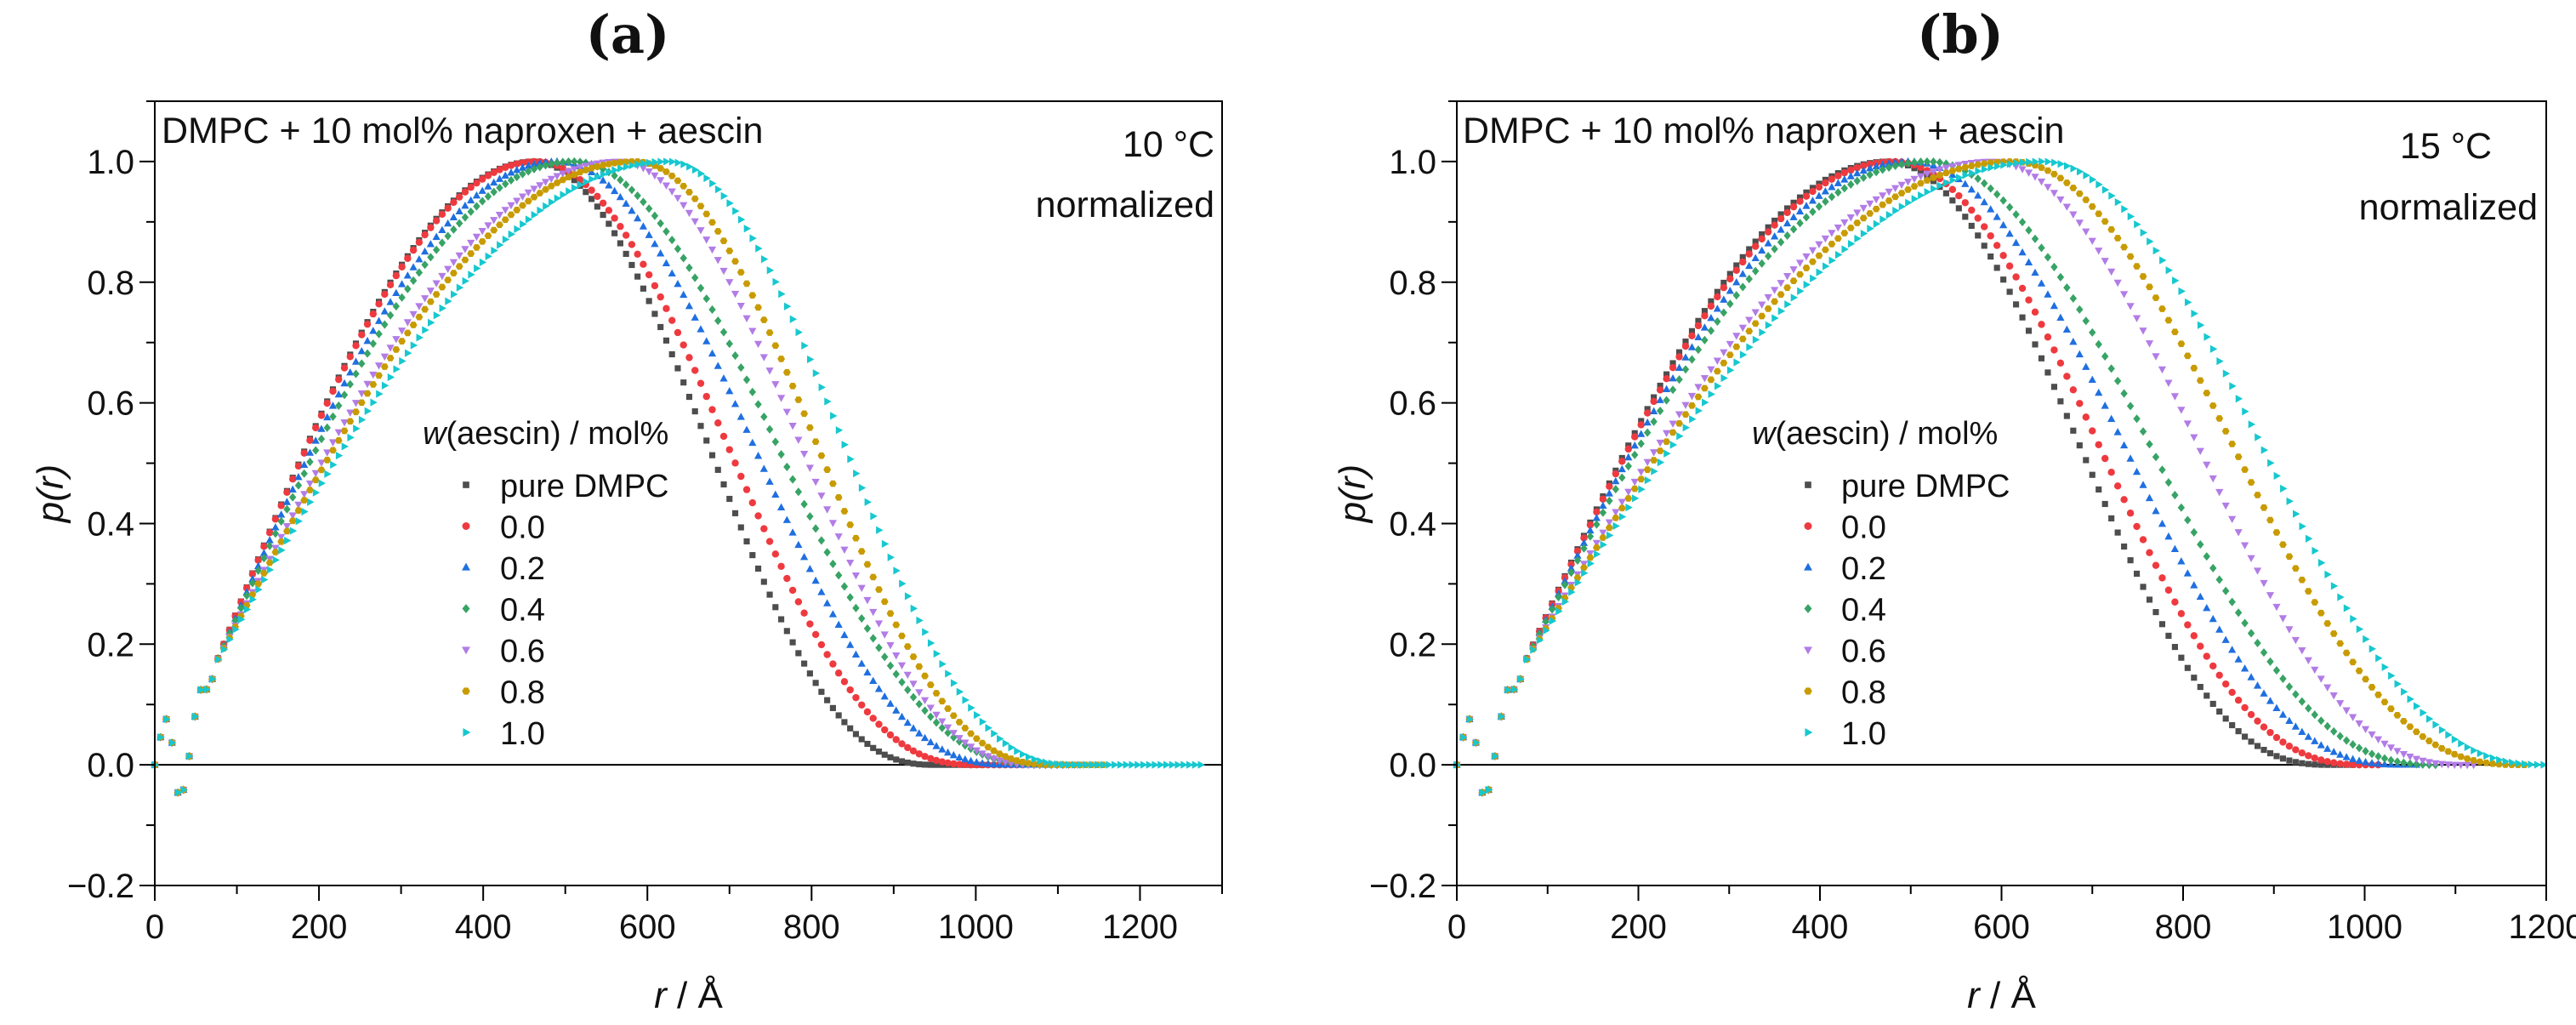 This screenshot has width=2576, height=1025. I want to click on x-tick-label: 600, so click(2001, 927).